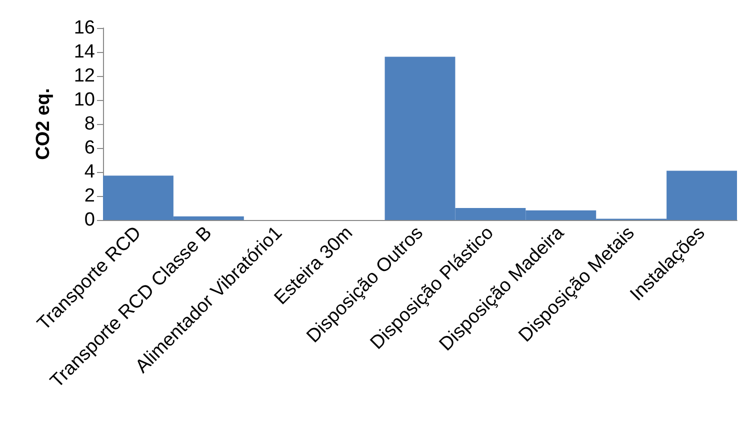 The height and width of the screenshot is (448, 746). Describe the element at coordinates (89, 196) in the screenshot. I see `y-tick-label: 2` at that location.